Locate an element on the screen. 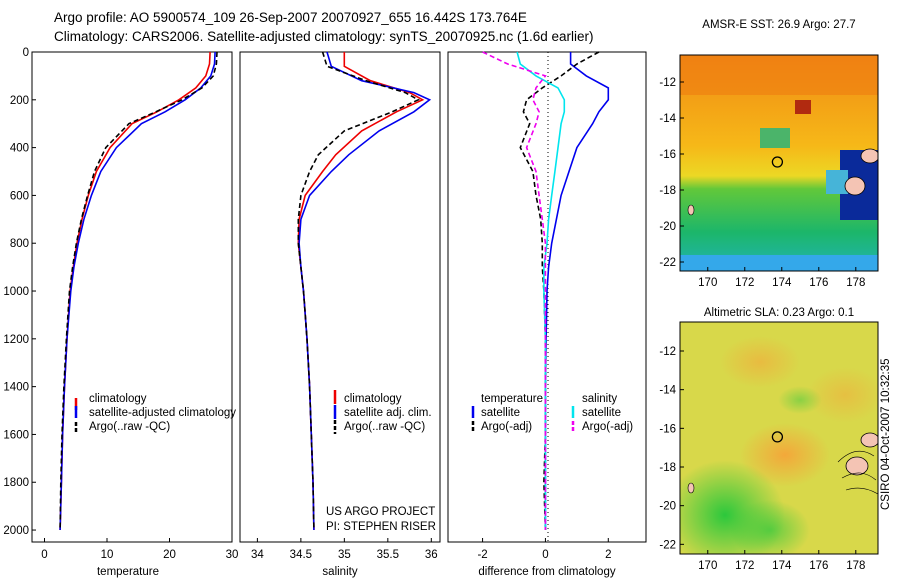  salinity-xtick-label: 34 is located at coordinates (257, 555).